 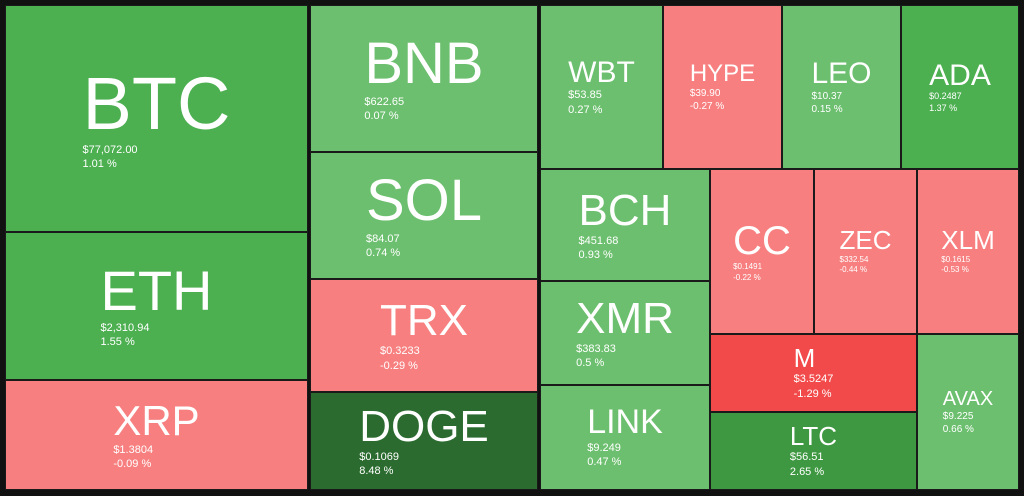 What do you see at coordinates (125, 328) in the screenshot?
I see `tile-price: $2,310.94` at bounding box center [125, 328].